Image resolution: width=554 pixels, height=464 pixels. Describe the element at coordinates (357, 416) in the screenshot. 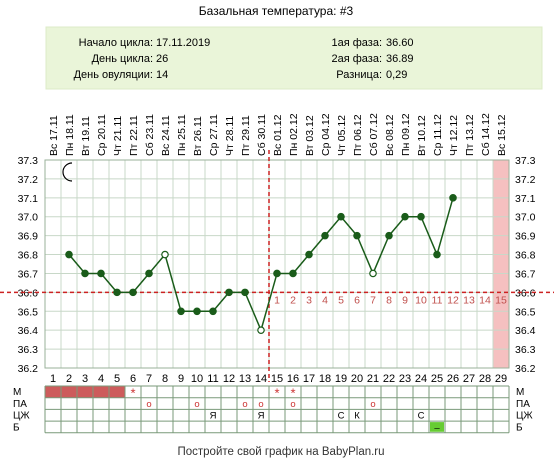

I see `table-marker: К` at that location.